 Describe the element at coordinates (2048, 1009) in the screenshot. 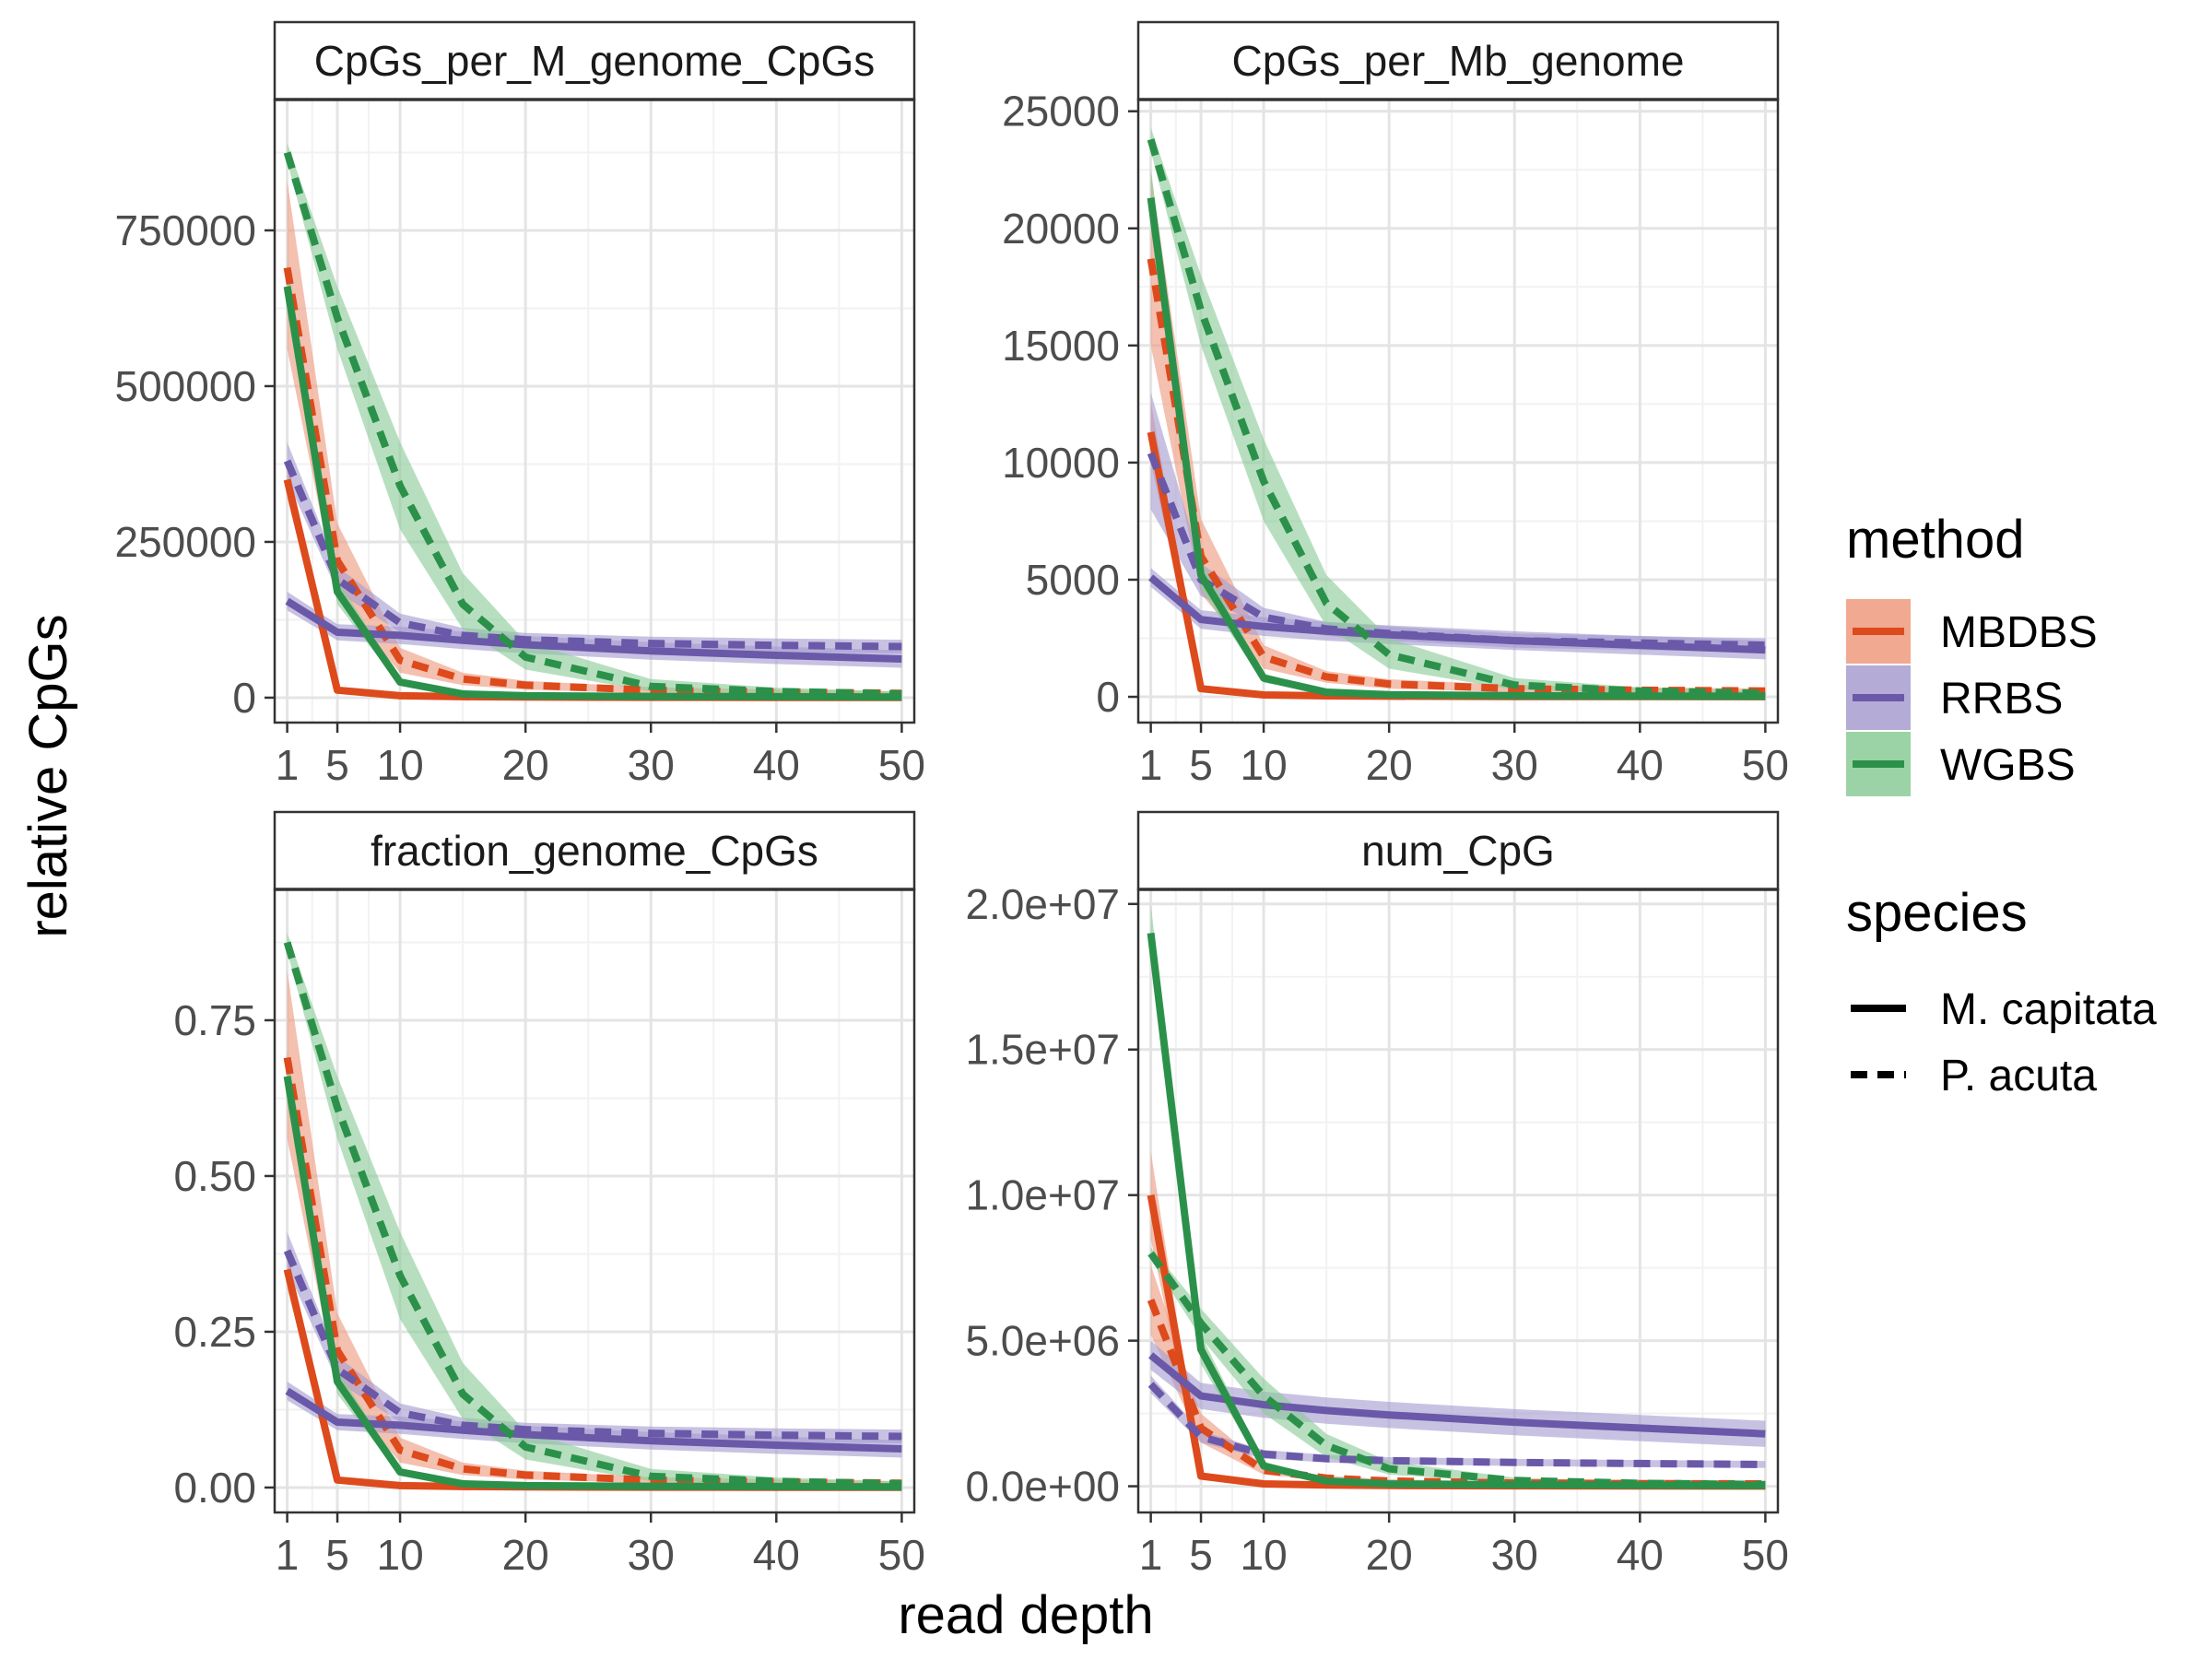

I see `legend-label-m-capitata: M. capitata` at that location.